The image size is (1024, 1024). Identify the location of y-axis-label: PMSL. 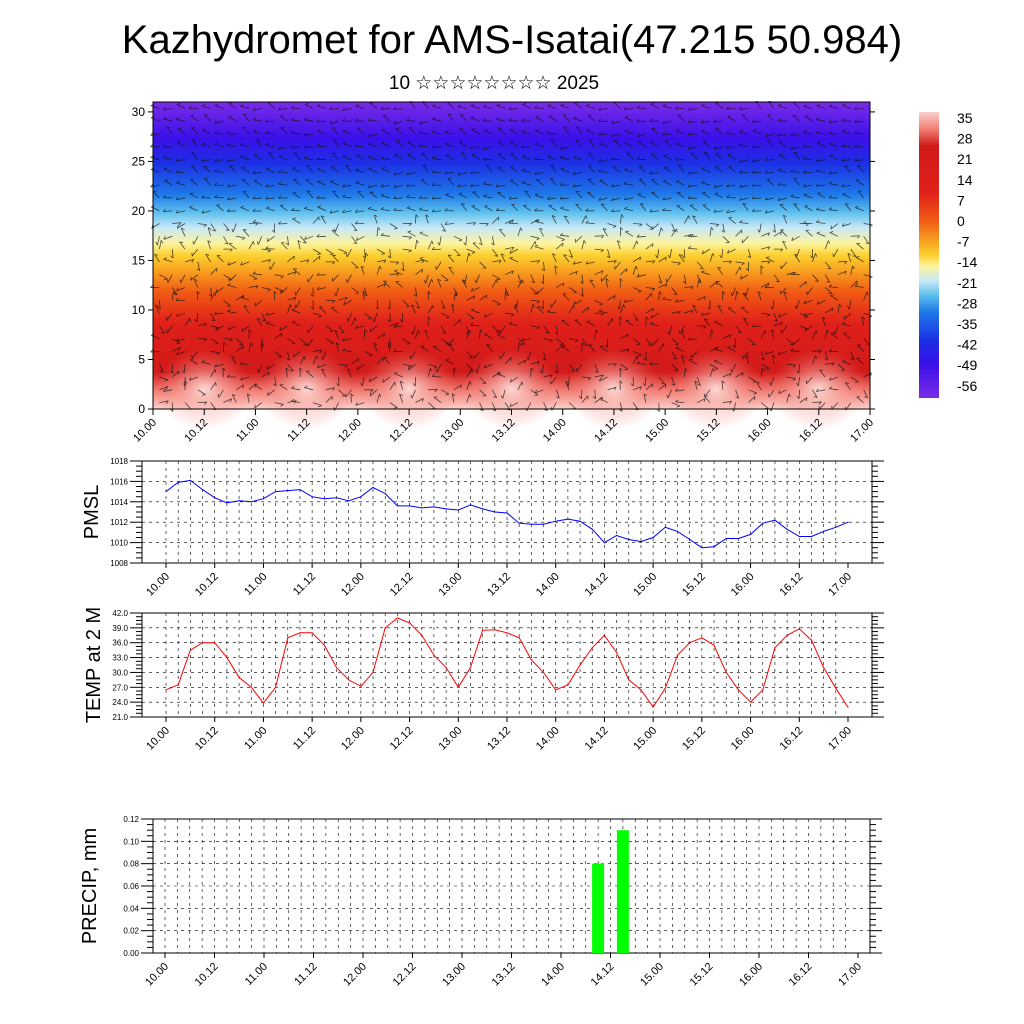
(92, 512).